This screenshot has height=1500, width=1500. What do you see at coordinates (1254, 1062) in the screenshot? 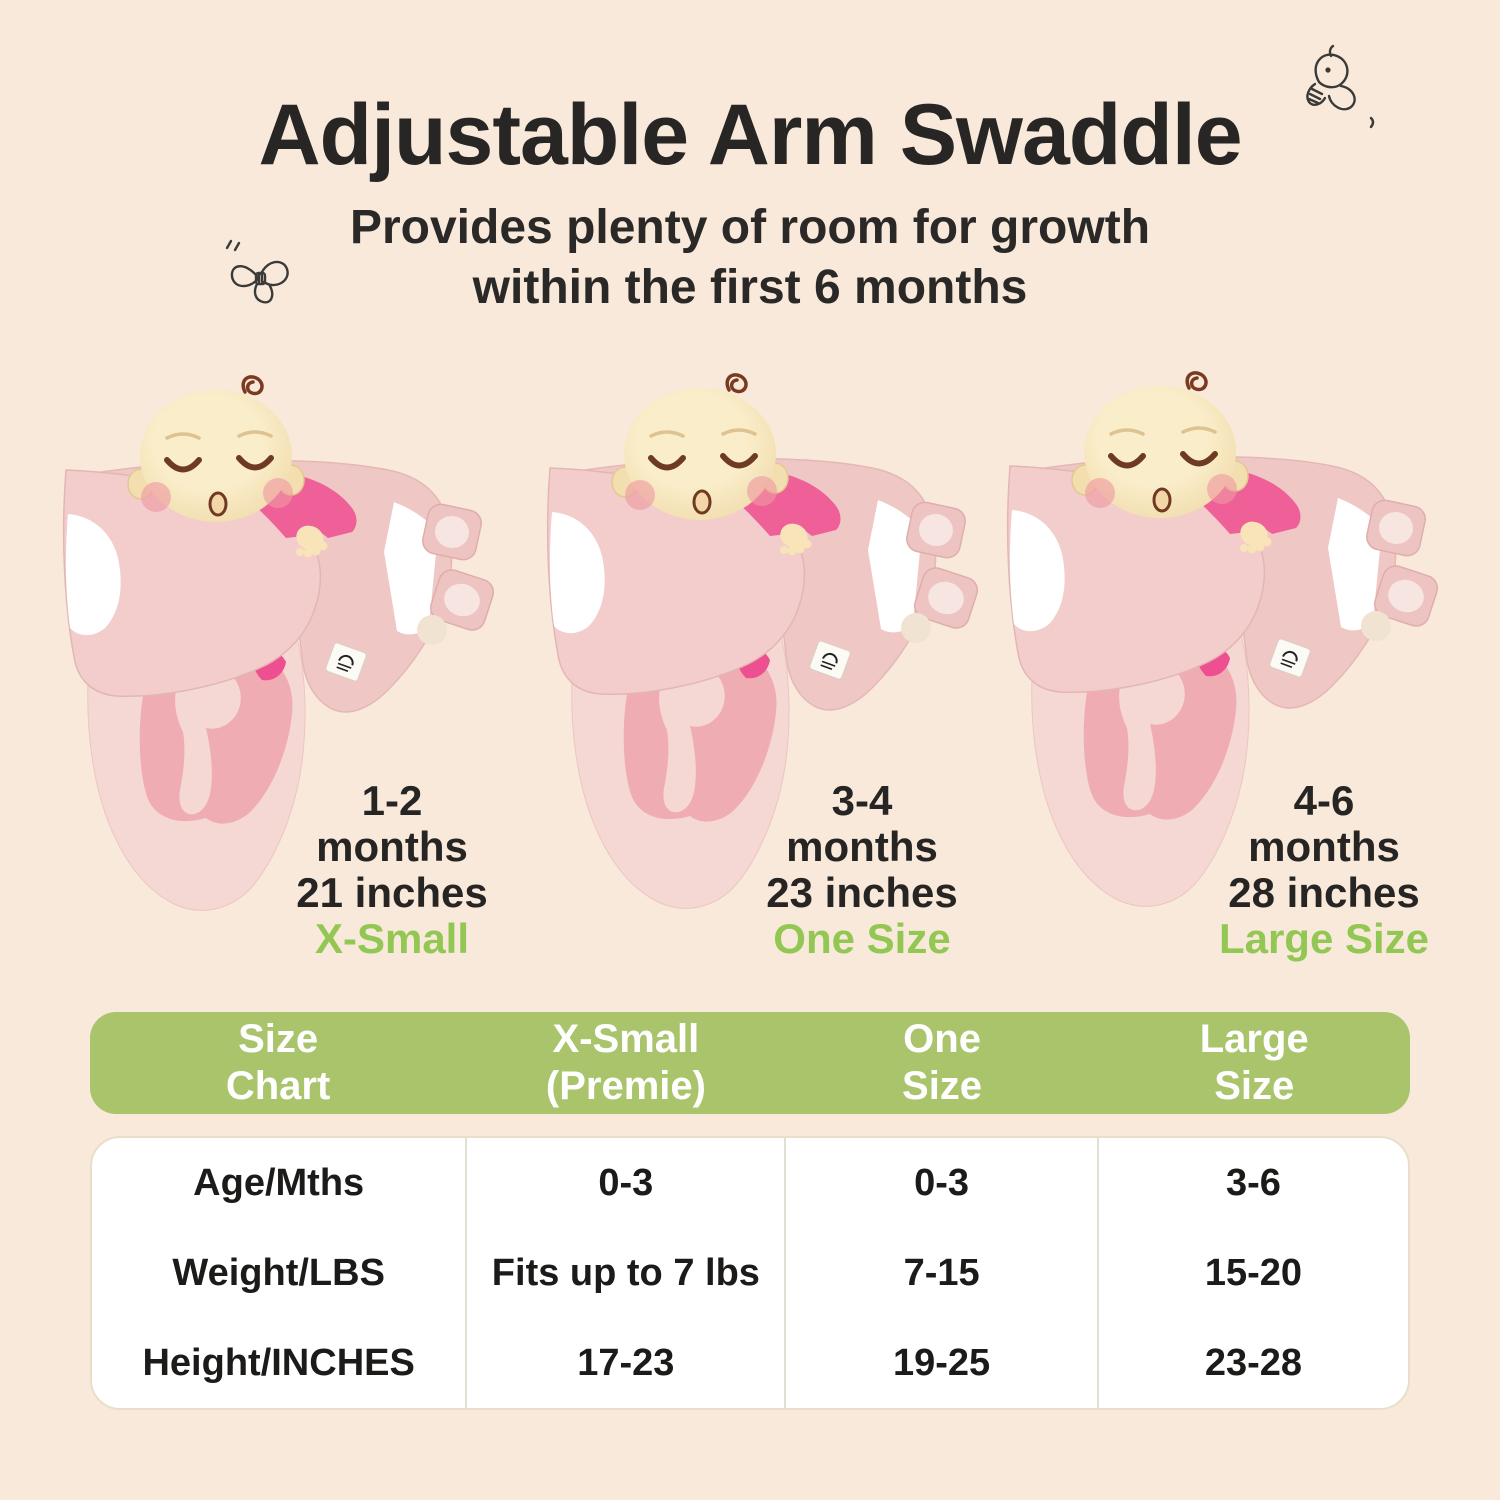
I see `chart-col-large-size: Large Size` at bounding box center [1254, 1062].